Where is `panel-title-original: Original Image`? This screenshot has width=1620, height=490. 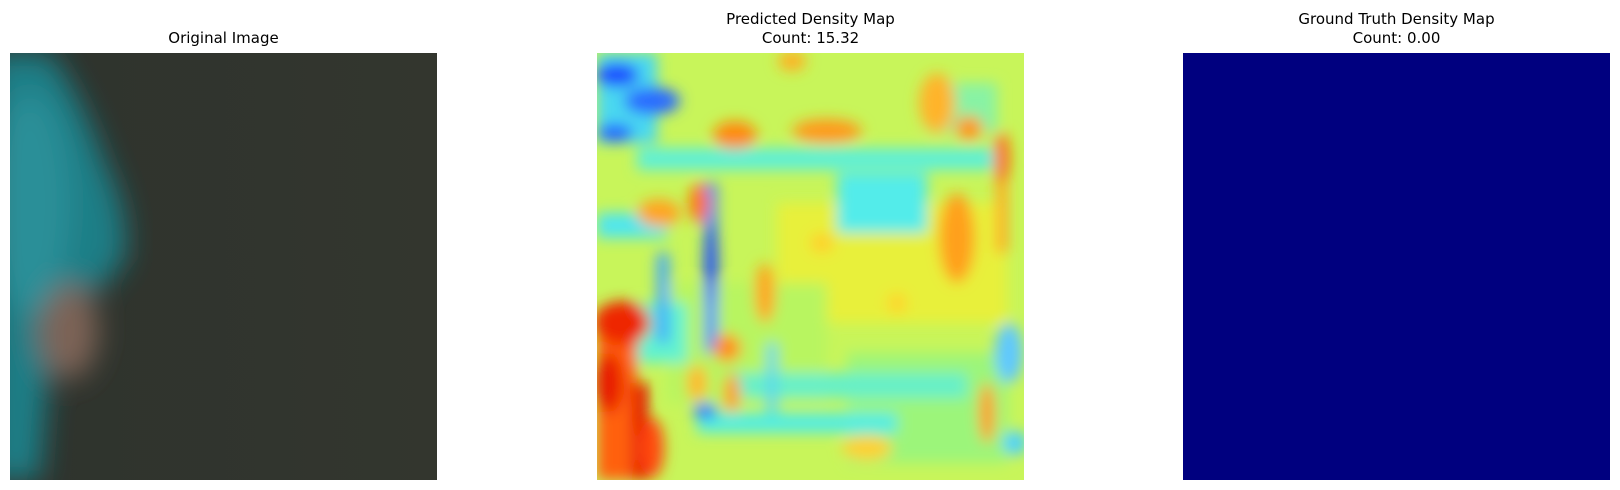
panel-title-original: Original Image is located at coordinates (223, 38).